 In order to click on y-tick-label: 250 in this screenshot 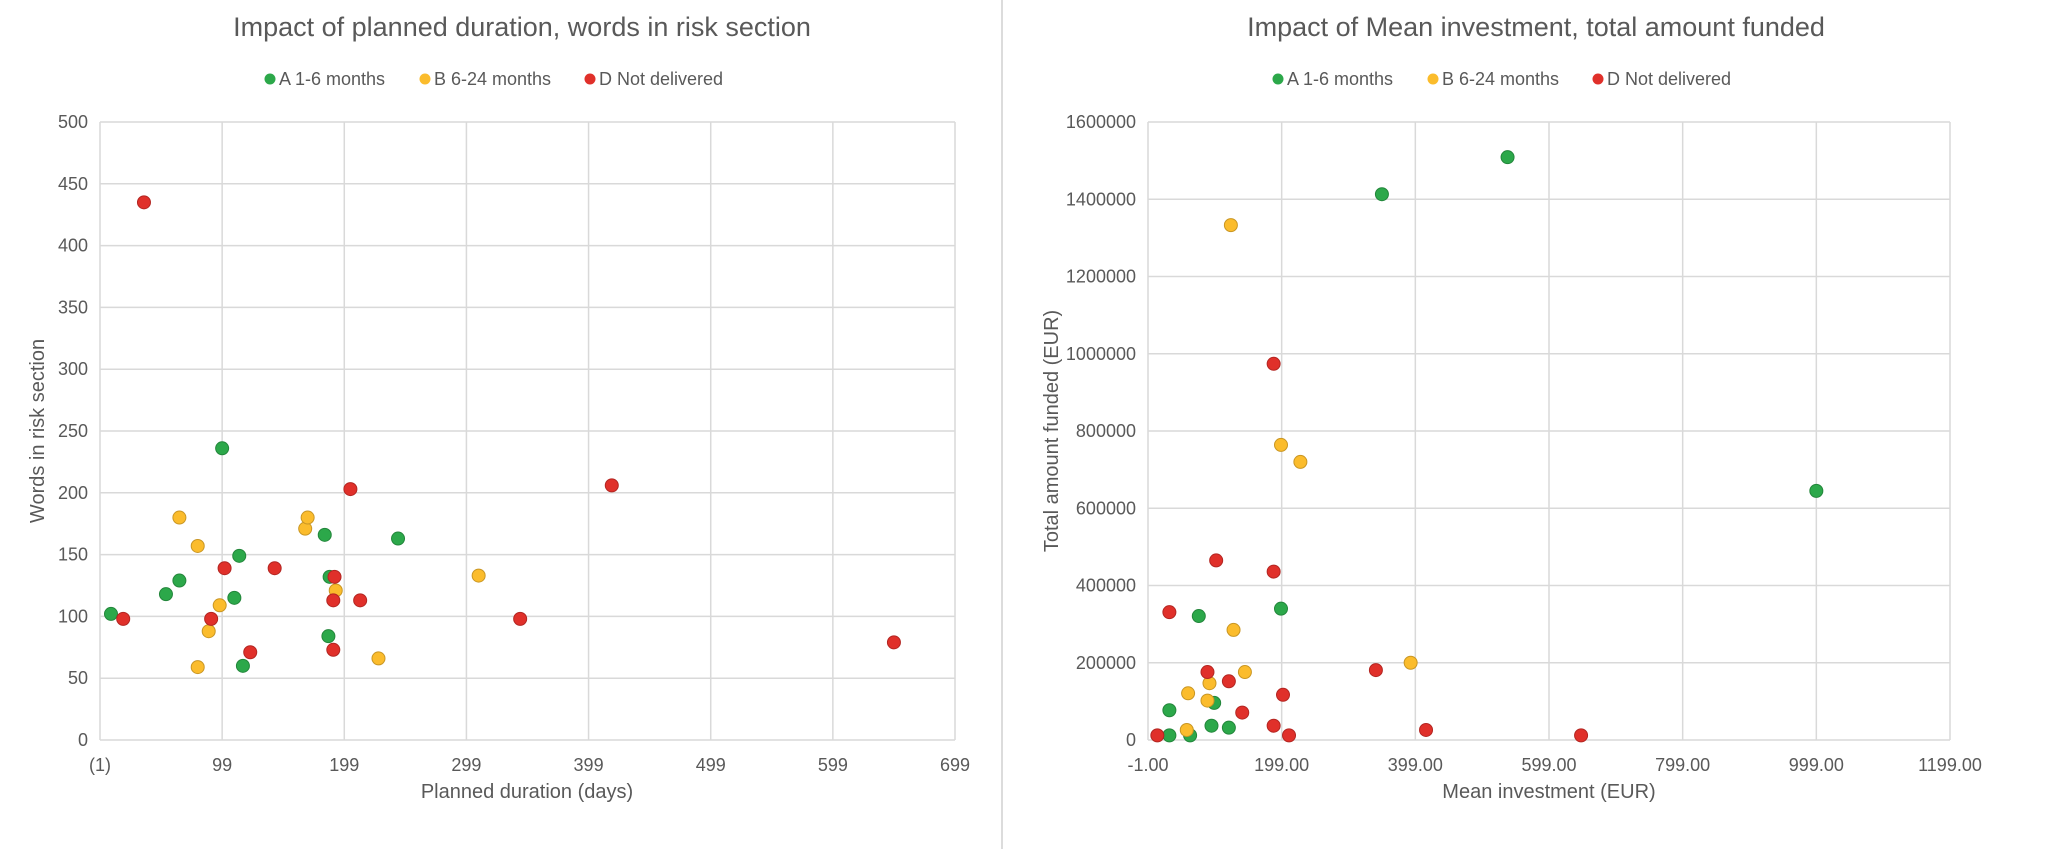, I will do `click(73, 431)`.